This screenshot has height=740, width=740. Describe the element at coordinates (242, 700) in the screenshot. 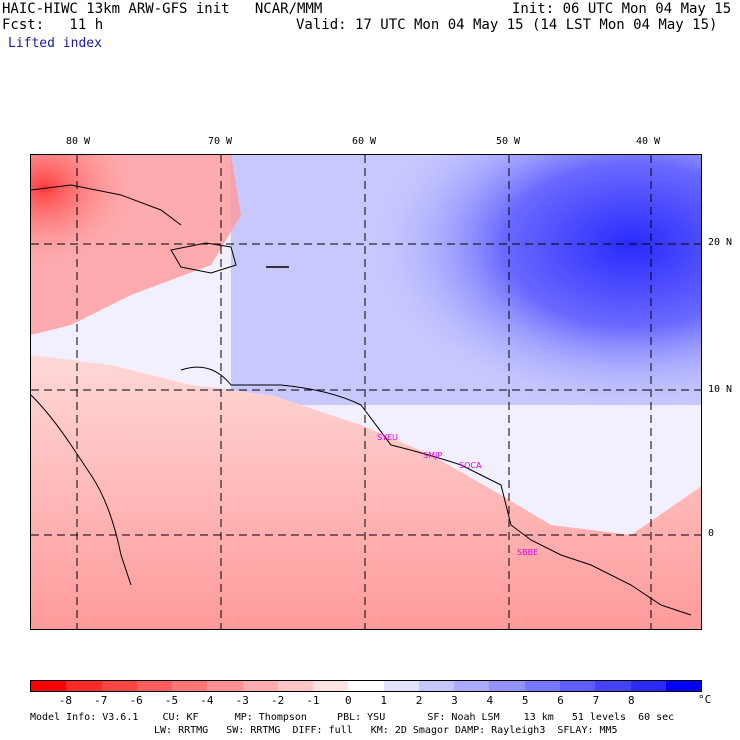

I see `colorbar-tick-label: -3` at that location.